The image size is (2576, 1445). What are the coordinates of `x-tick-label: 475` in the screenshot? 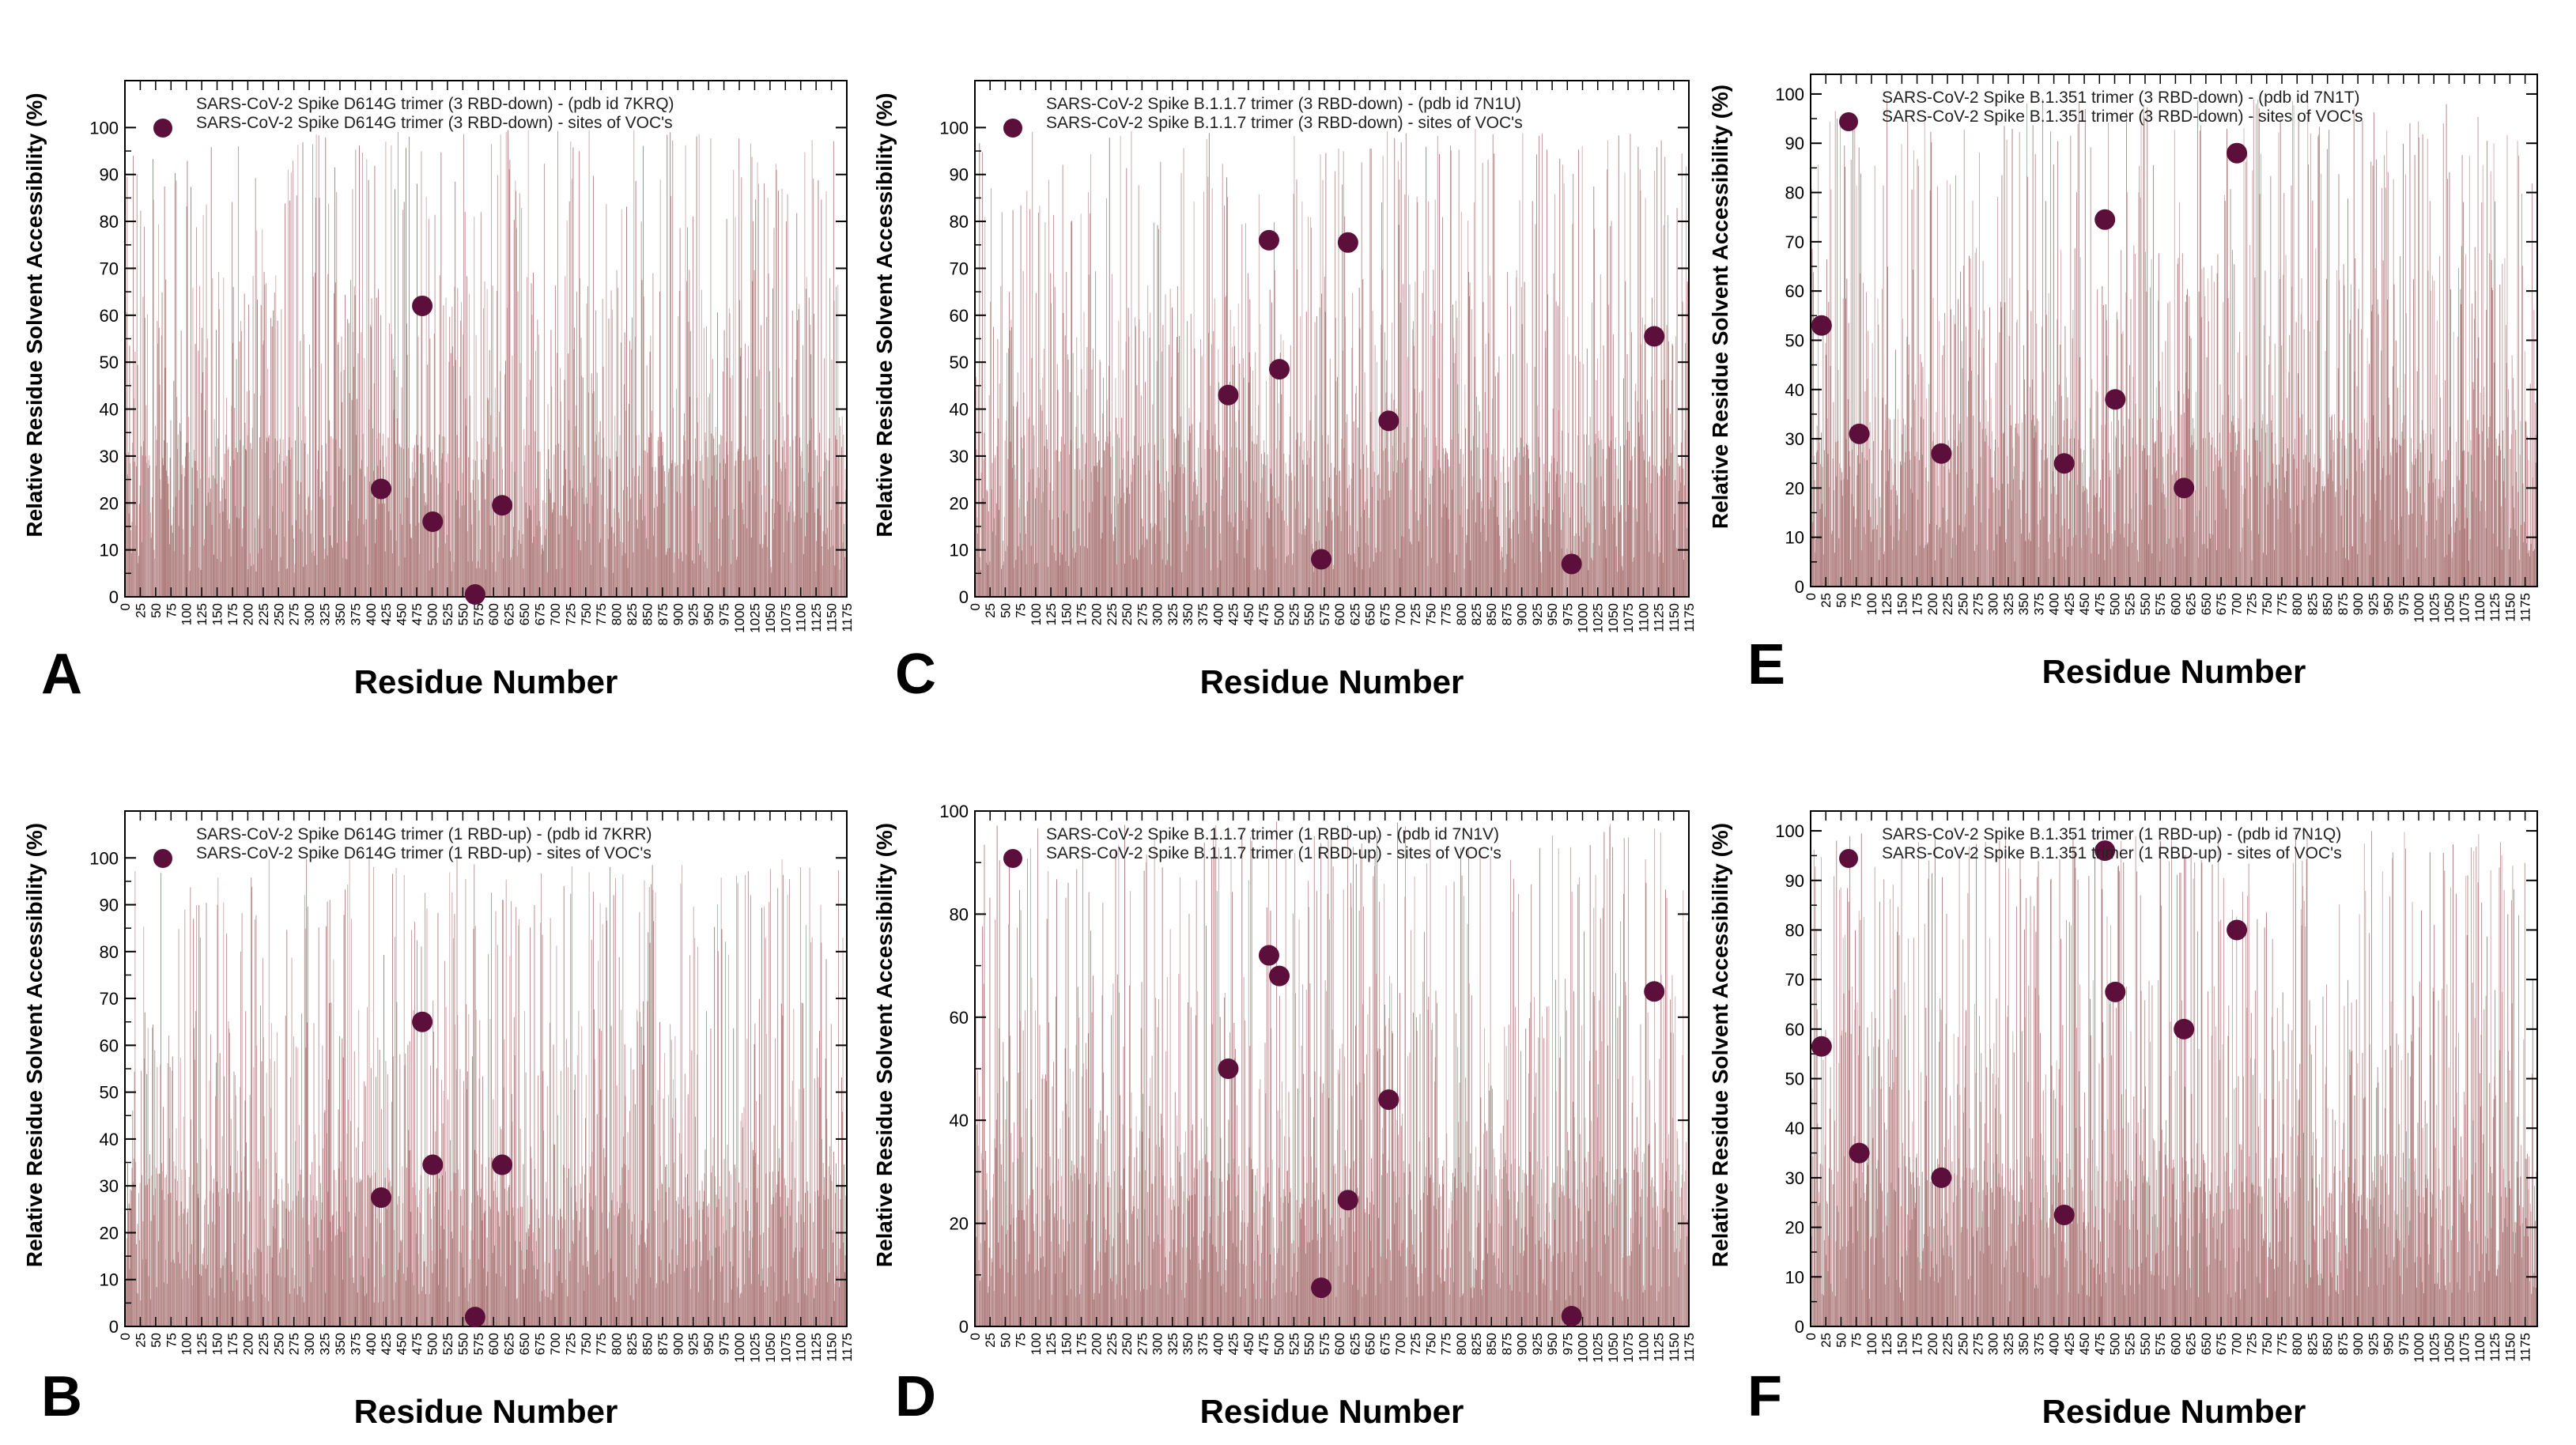 It's located at (417, 614).